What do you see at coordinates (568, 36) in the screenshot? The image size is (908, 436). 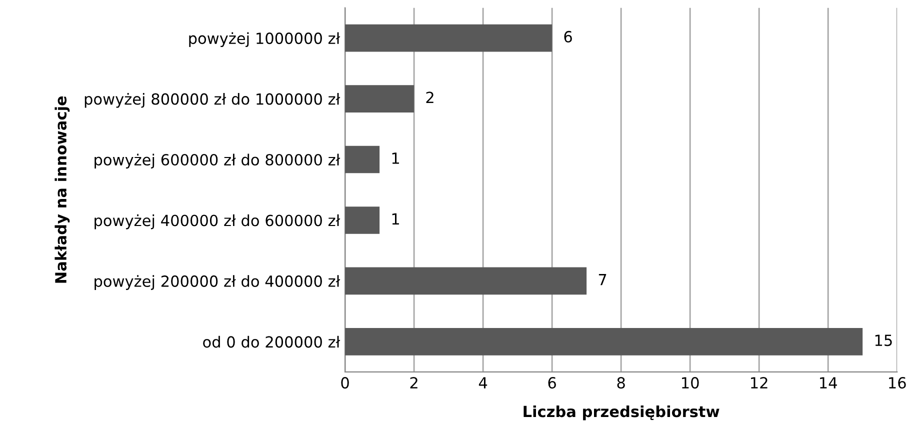 I see `data-label: 6` at bounding box center [568, 36].